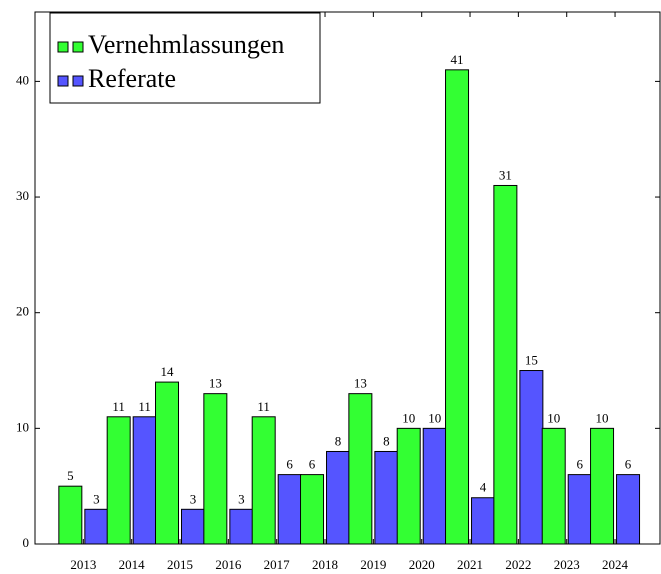 The image size is (661, 574). What do you see at coordinates (518, 564) in the screenshot?
I see `x-tick-label: 2022` at bounding box center [518, 564].